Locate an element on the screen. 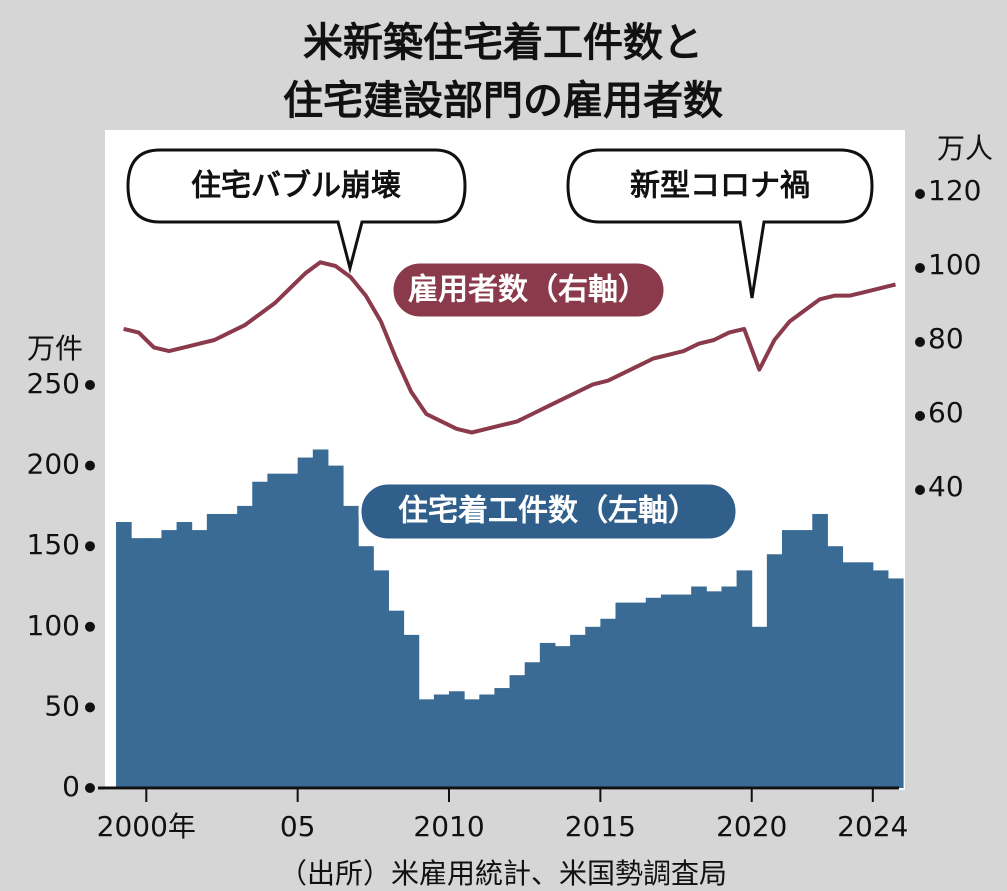 This screenshot has height=891, width=1007. y-tick-label: 150 is located at coordinates (53, 544).